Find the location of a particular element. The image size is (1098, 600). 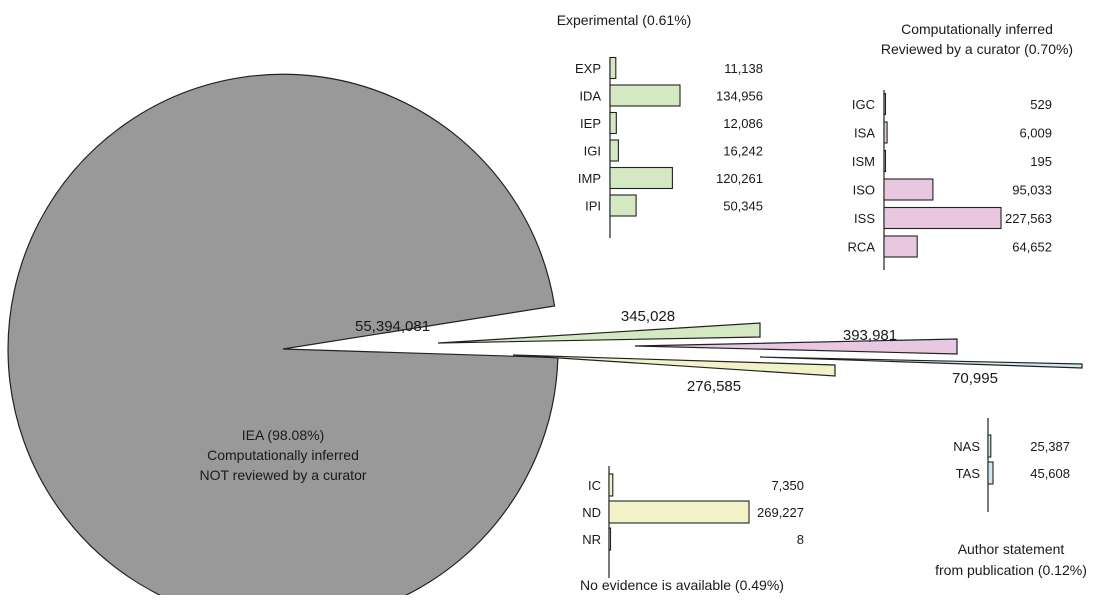

bar-iss is located at coordinates (942, 218).